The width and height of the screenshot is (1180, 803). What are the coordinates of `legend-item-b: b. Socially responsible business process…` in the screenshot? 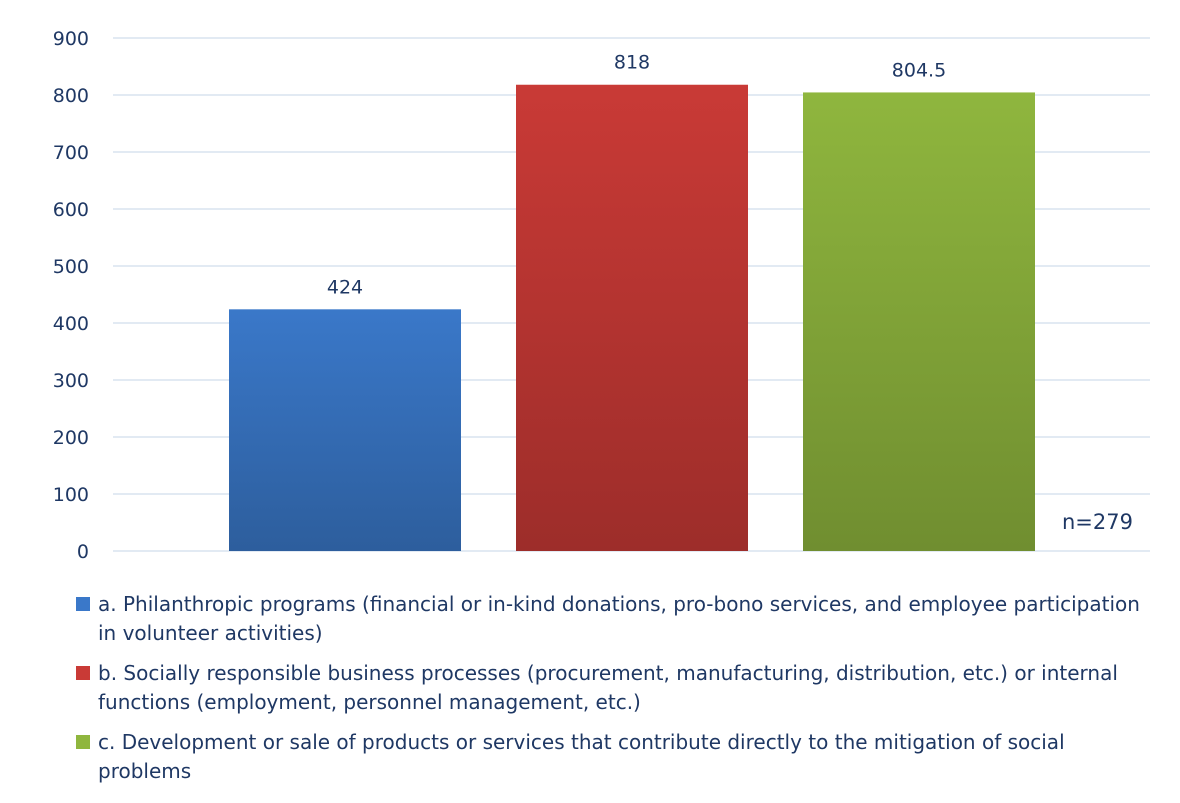 It's located at (616, 688).